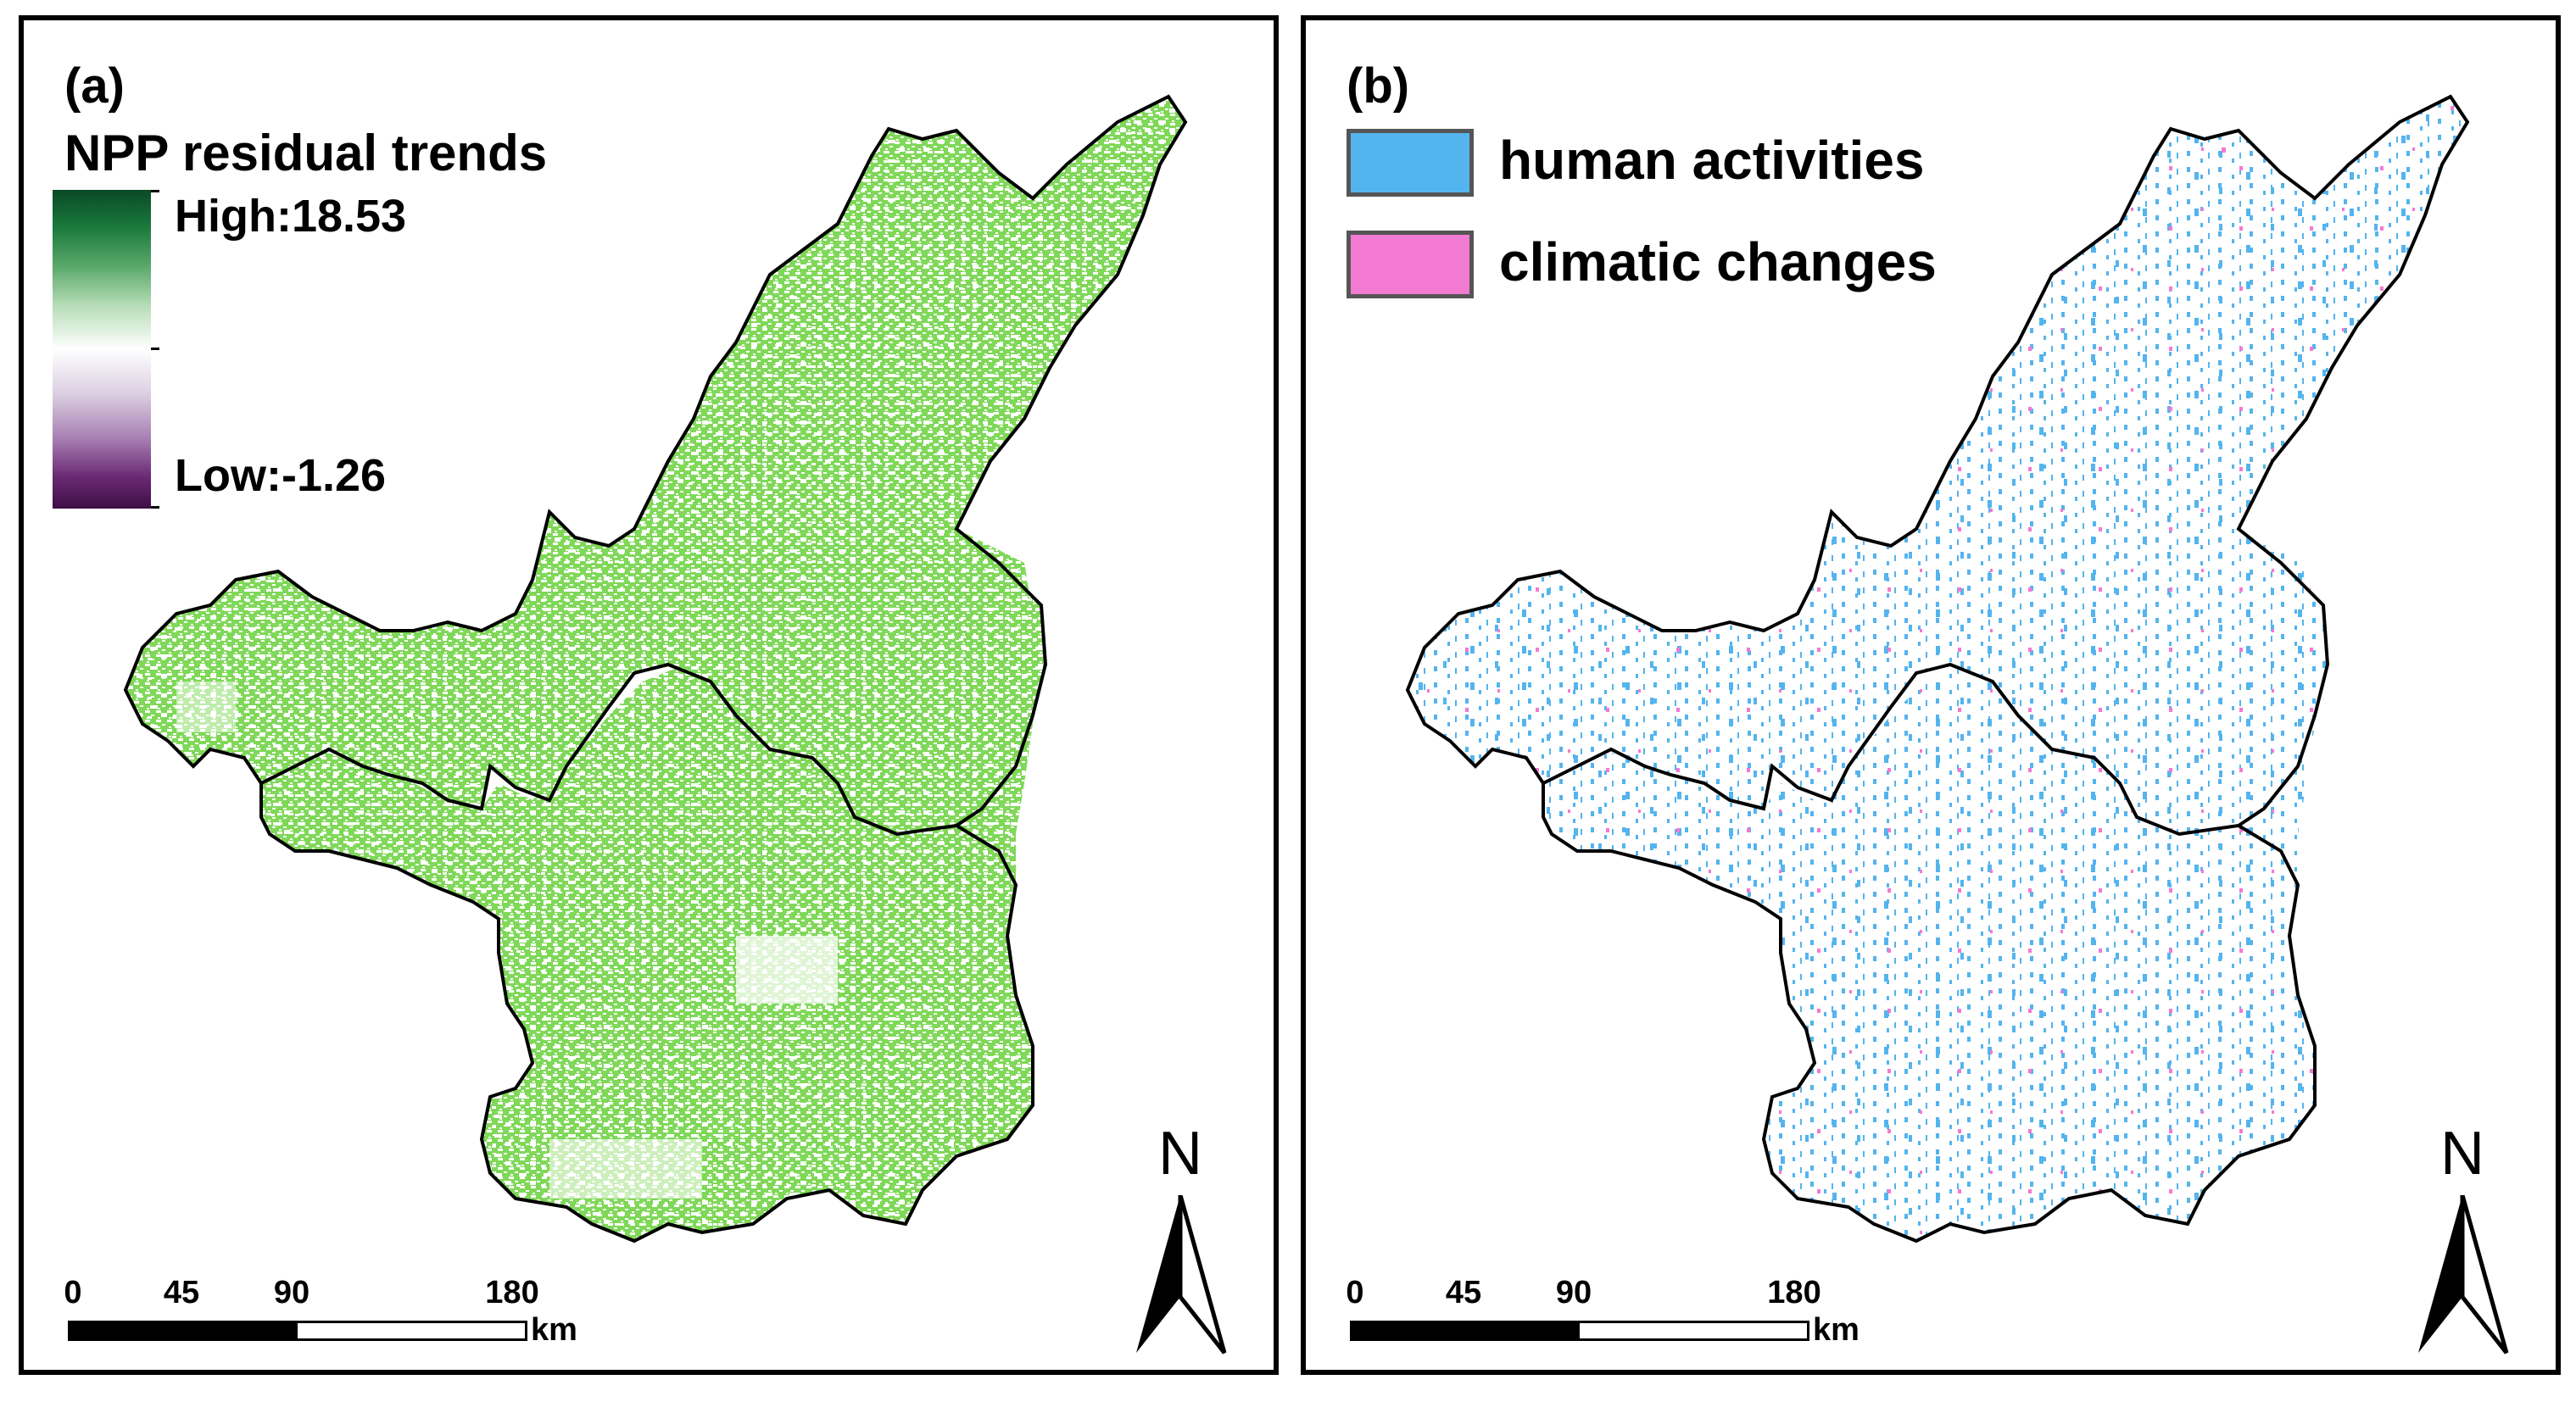 The width and height of the screenshot is (2576, 1402). What do you see at coordinates (291, 217) in the screenshot?
I see `legend-high-label: High:18.53` at bounding box center [291, 217].